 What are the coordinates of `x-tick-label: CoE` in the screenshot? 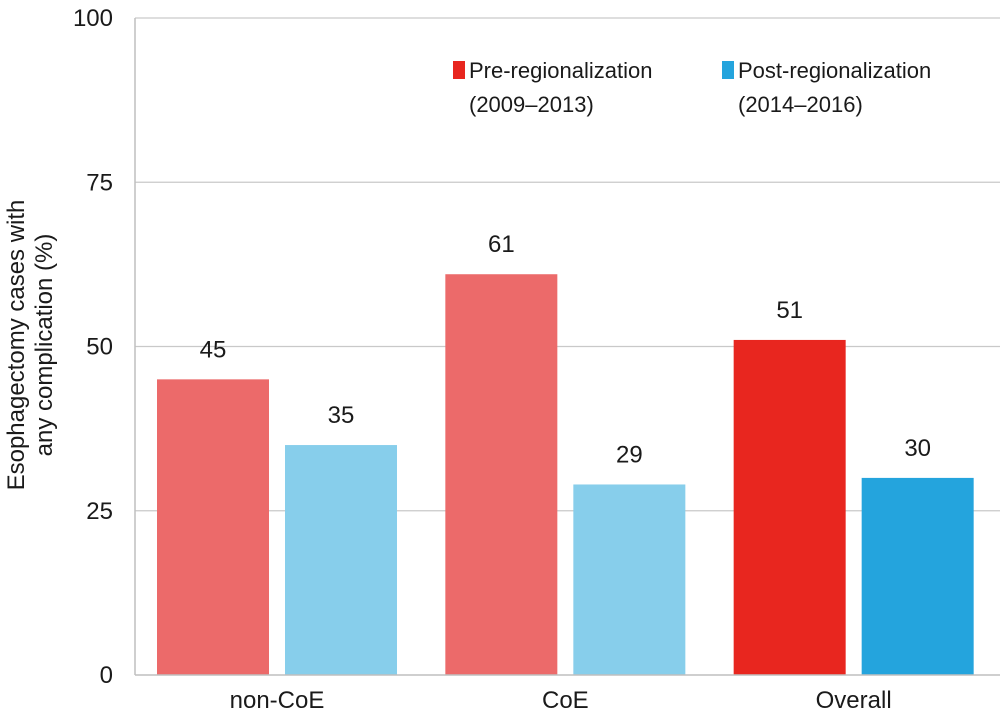 It's located at (565, 699).